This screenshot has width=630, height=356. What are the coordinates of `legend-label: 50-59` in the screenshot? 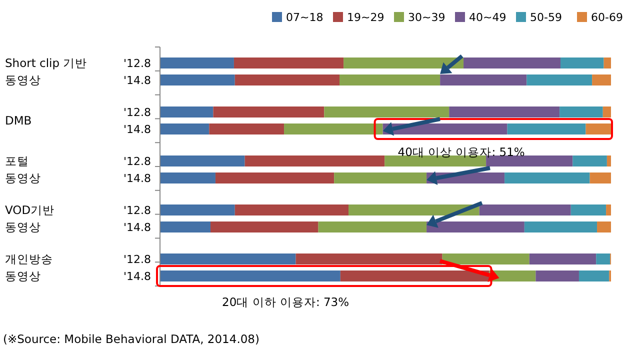 It's located at (546, 17).